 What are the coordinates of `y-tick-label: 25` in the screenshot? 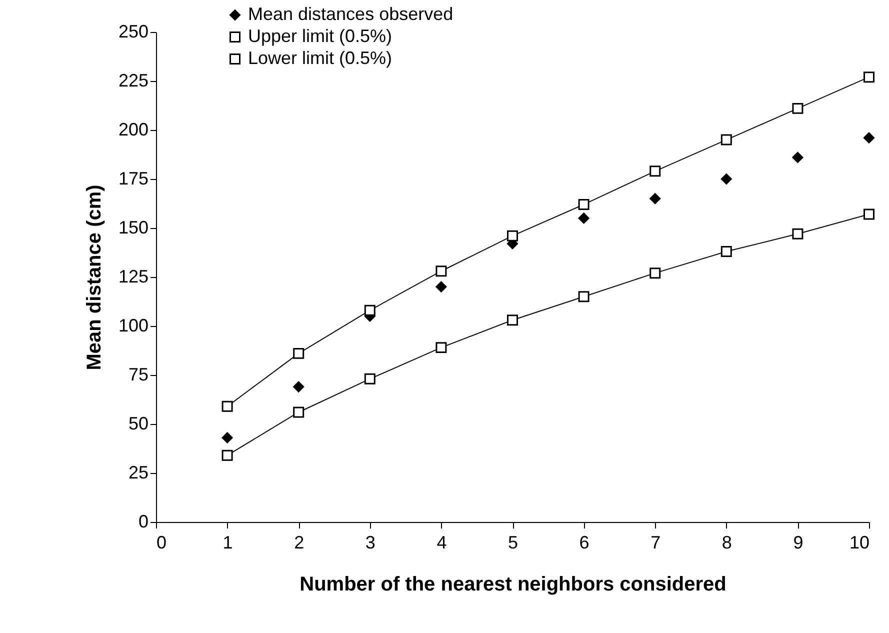 It's located at (138, 472).